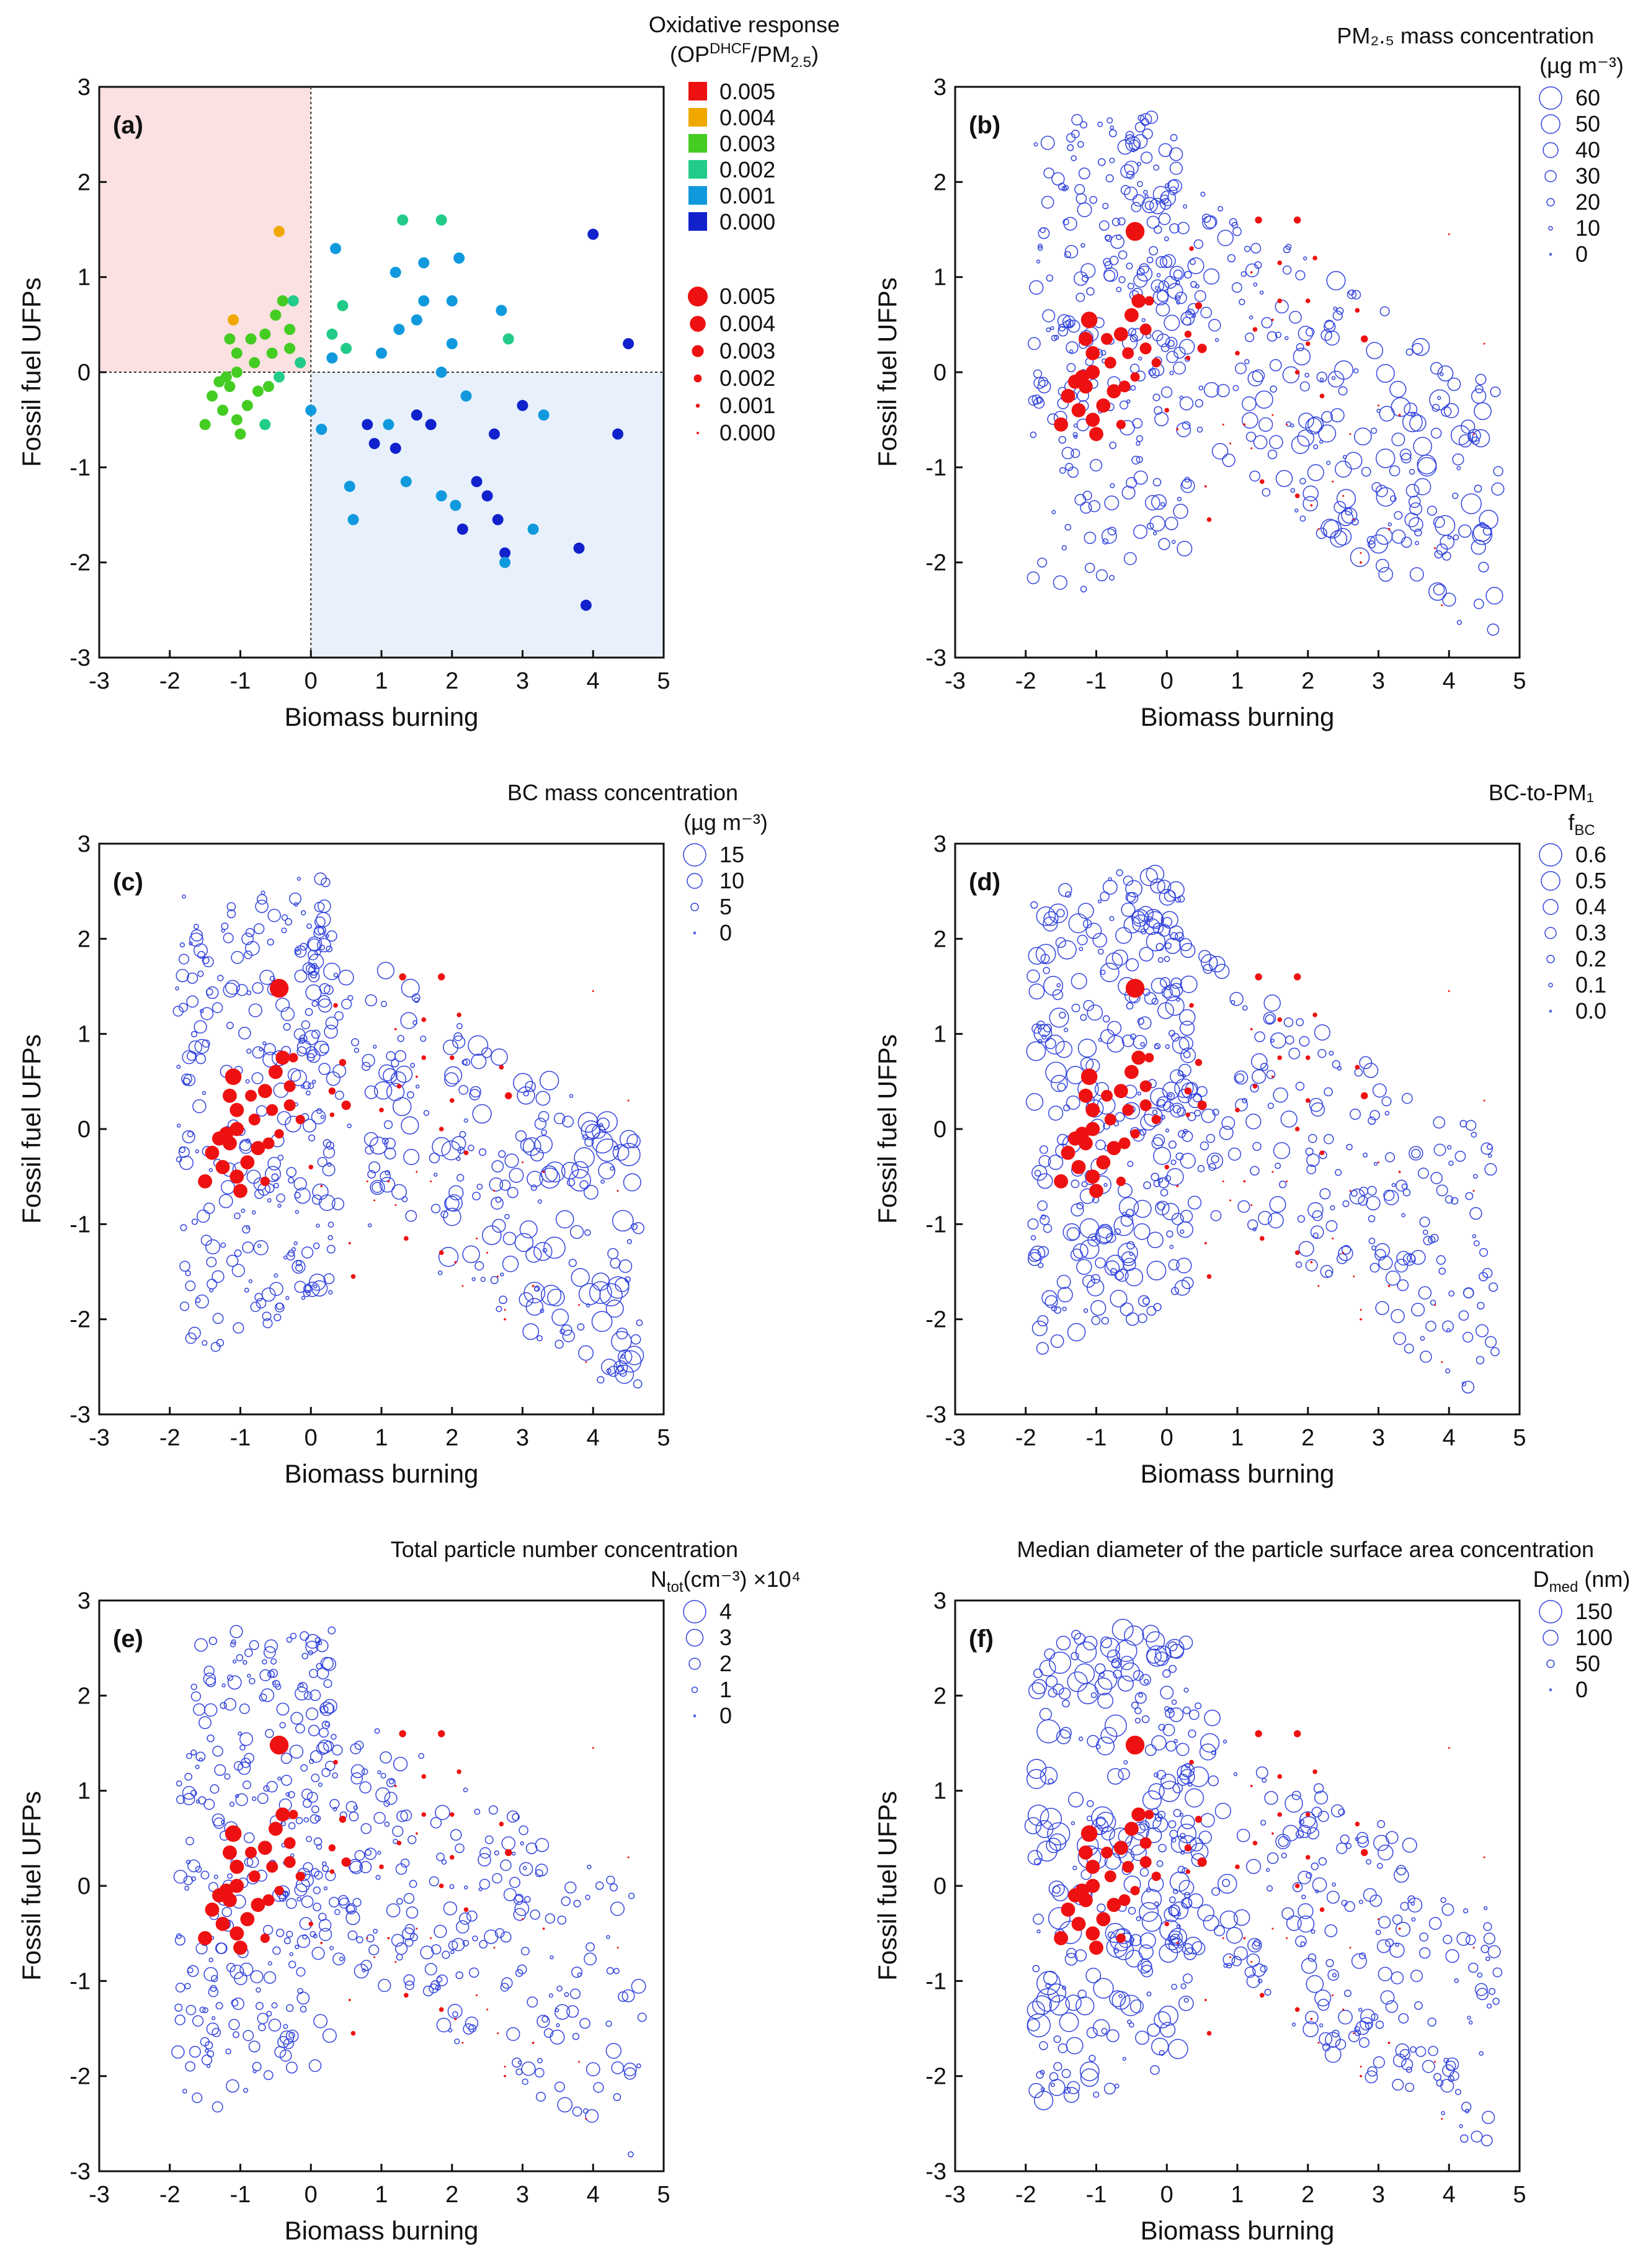 This screenshot has height=2268, width=1643. Describe the element at coordinates (955, 2195) in the screenshot. I see `x-tick-label: -3` at that location.